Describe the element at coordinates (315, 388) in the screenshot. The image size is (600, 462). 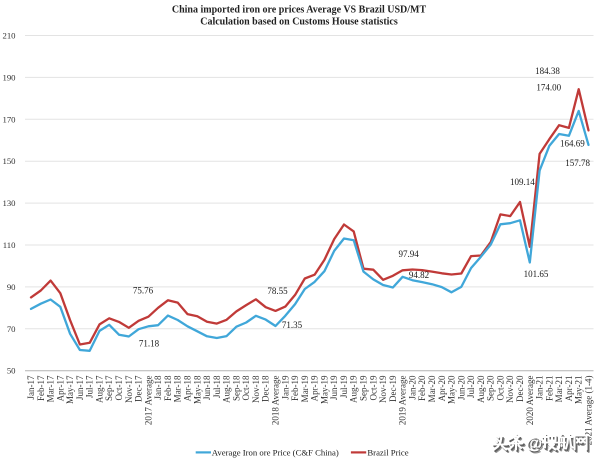
I see `svg-text: Apr-19` at that location.